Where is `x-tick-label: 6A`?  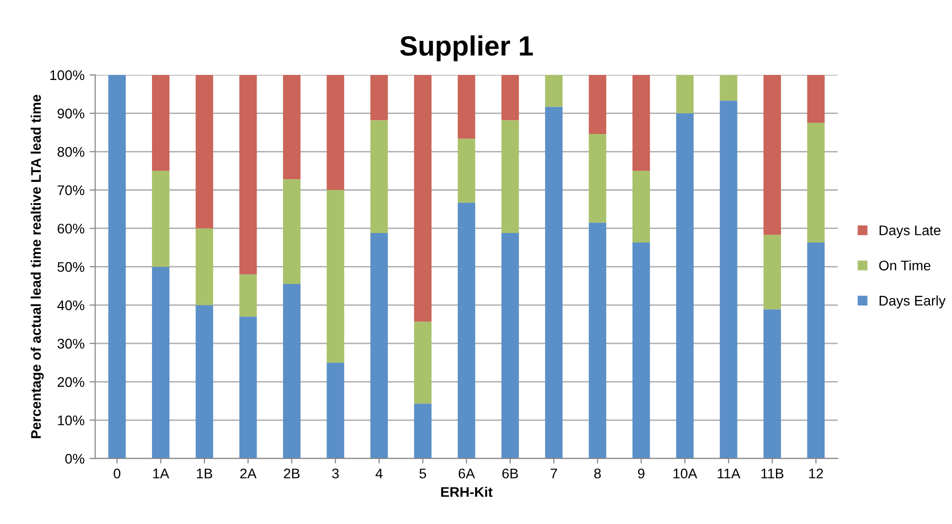
x-tick-label: 6A is located at coordinates (466, 473).